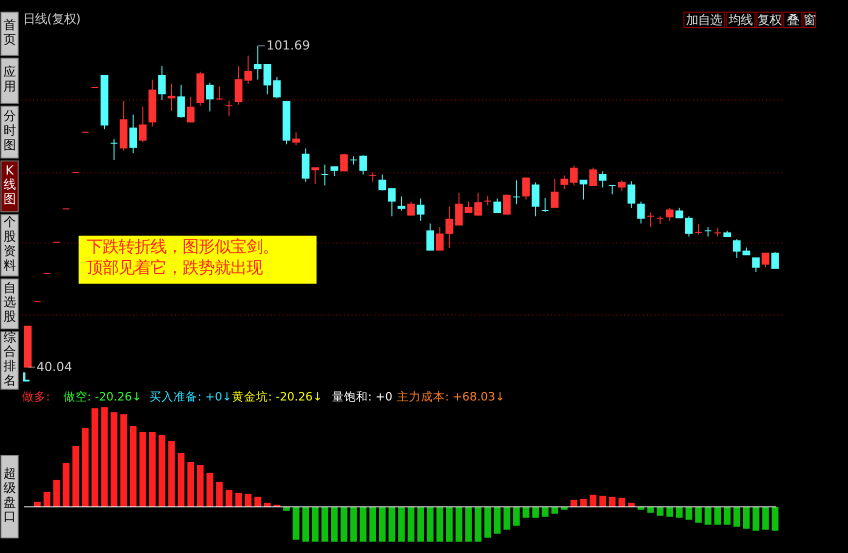 The width and height of the screenshot is (848, 553). I want to click on text: 做空: -20.26↓, so click(102, 397).